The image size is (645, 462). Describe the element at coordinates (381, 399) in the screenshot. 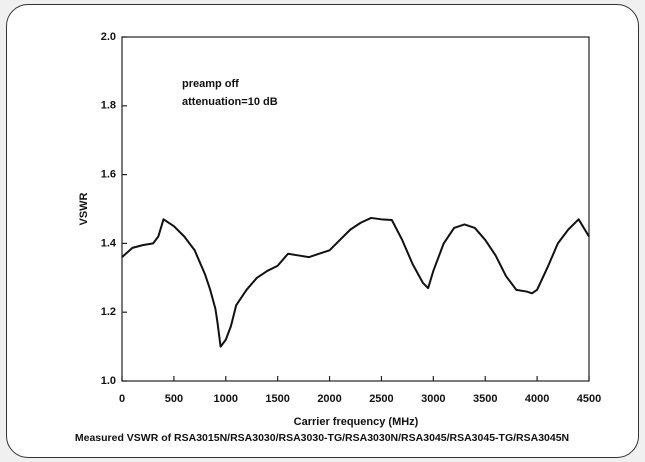

I see `x-tick-label: 2500` at that location.